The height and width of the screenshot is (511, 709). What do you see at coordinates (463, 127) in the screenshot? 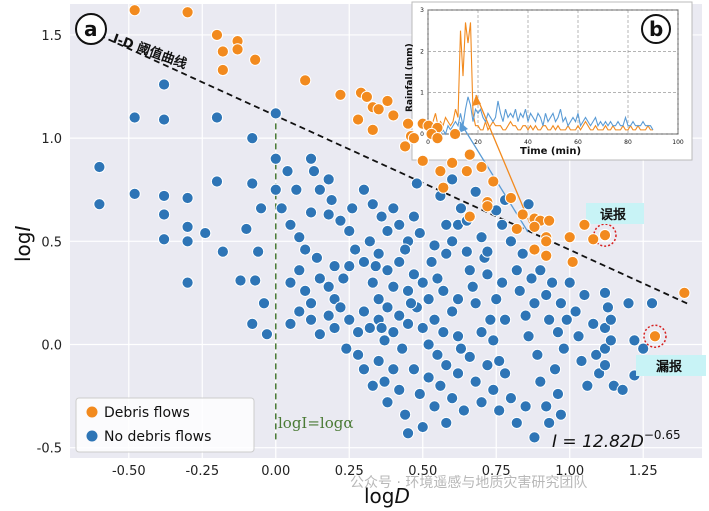
I see `connector-blue-head` at bounding box center [463, 127].